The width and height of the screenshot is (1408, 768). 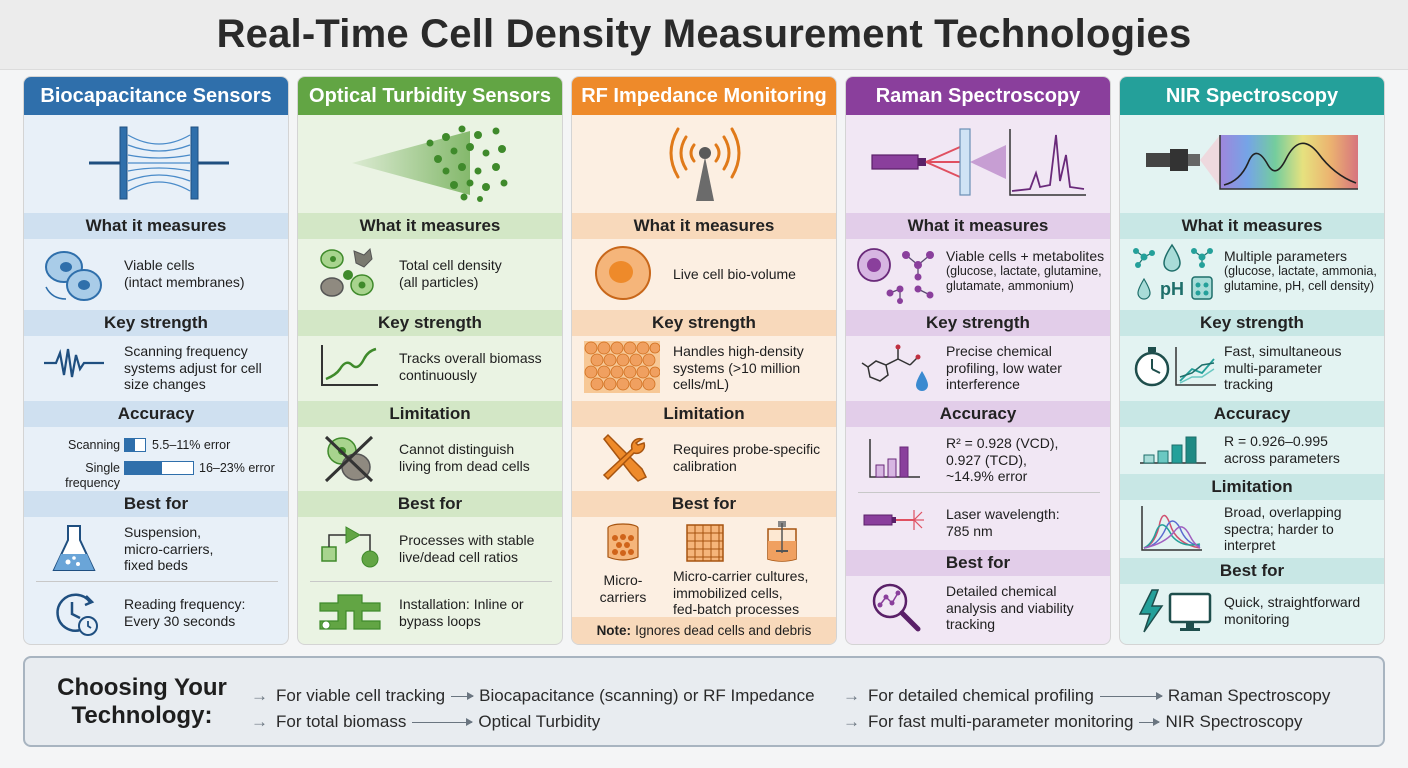 I want to click on single-frequency-value: 16–23% error, so click(x=237, y=468).